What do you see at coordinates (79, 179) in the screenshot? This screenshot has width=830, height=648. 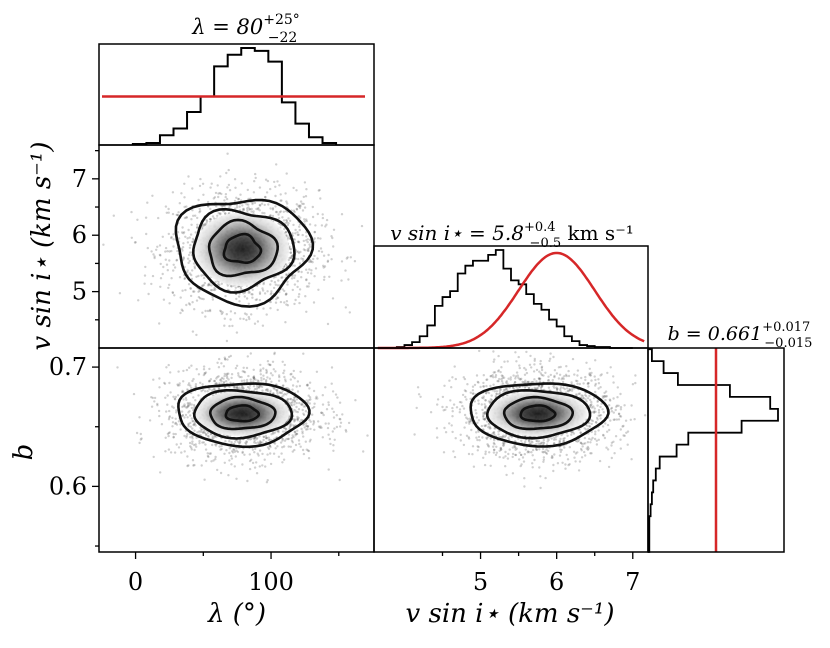 I see `vsini-y-tick-label: 7` at bounding box center [79, 179].